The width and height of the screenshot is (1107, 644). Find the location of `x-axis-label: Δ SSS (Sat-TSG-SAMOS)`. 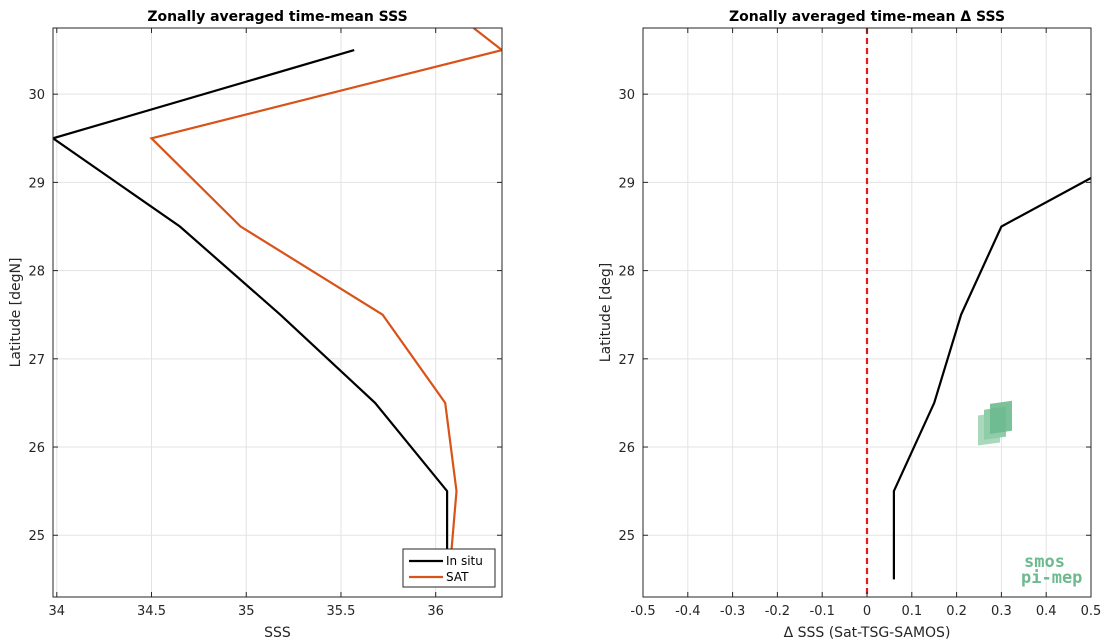

x-axis-label: Δ SSS (Sat-TSG-SAMOS) is located at coordinates (867, 633).